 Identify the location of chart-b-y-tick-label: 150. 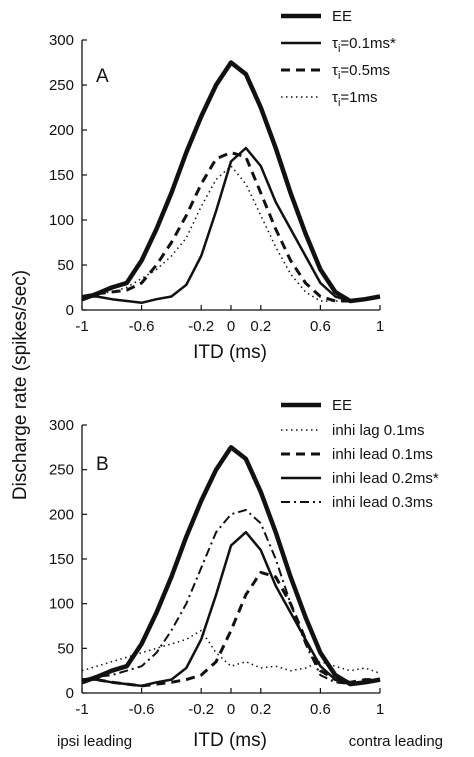
(61, 559).